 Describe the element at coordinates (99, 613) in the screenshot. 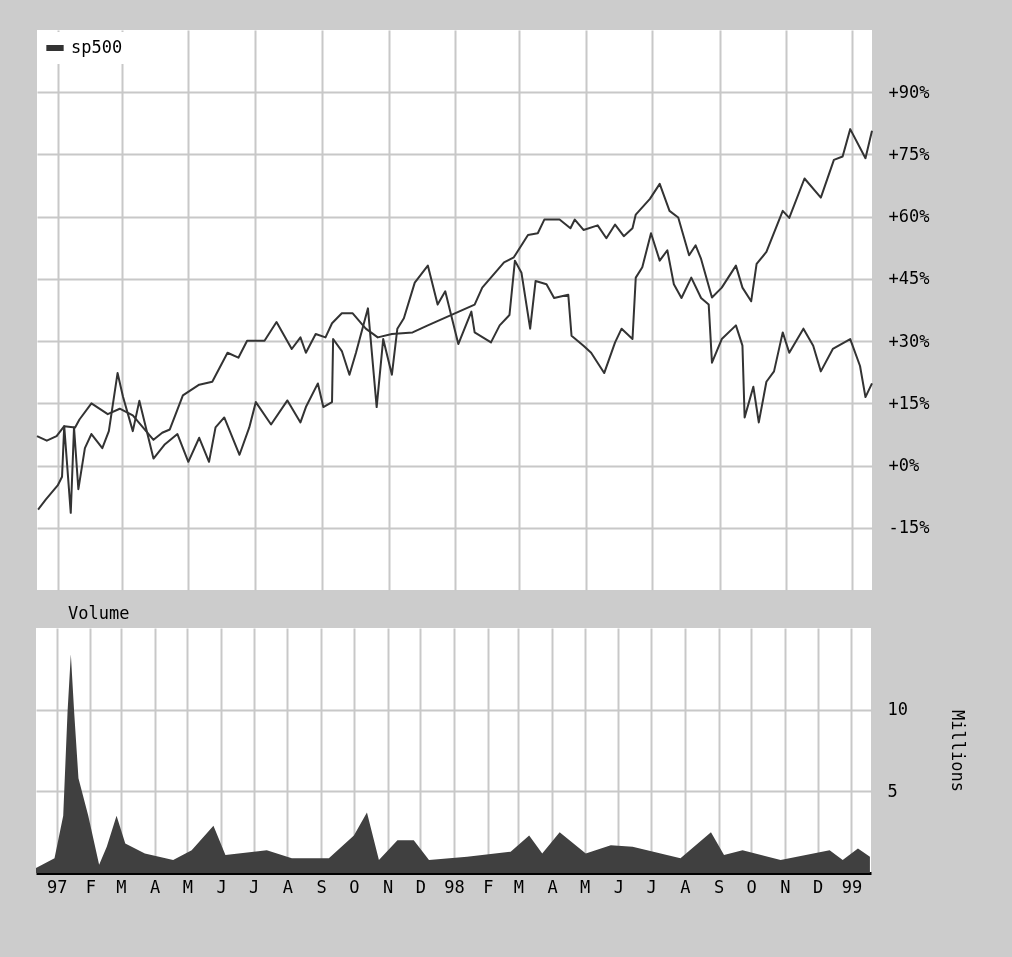

I see `series-label: Volume` at that location.